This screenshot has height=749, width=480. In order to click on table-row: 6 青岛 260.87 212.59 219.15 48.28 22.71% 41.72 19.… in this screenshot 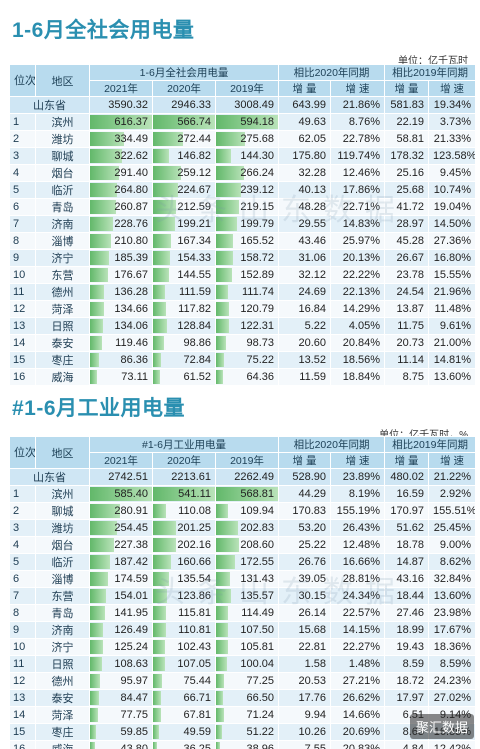, I will do `click(243, 207)`.